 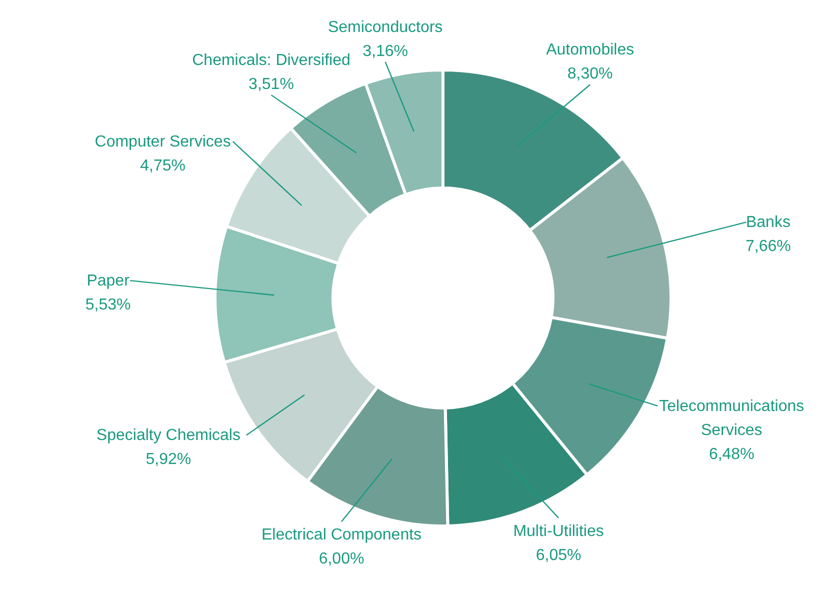 I want to click on slice-label: Telecommunications Services, so click(x=731, y=418).